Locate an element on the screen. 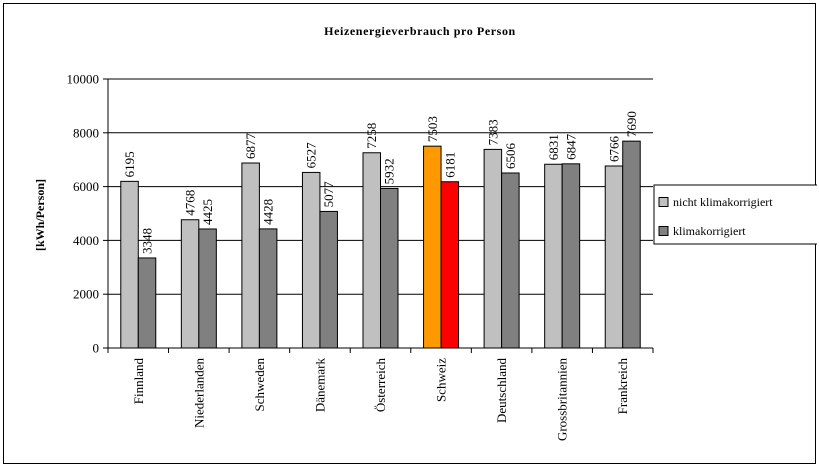 Image resolution: width=819 pixels, height=467 pixels. data-label: 6766 is located at coordinates (613, 148).